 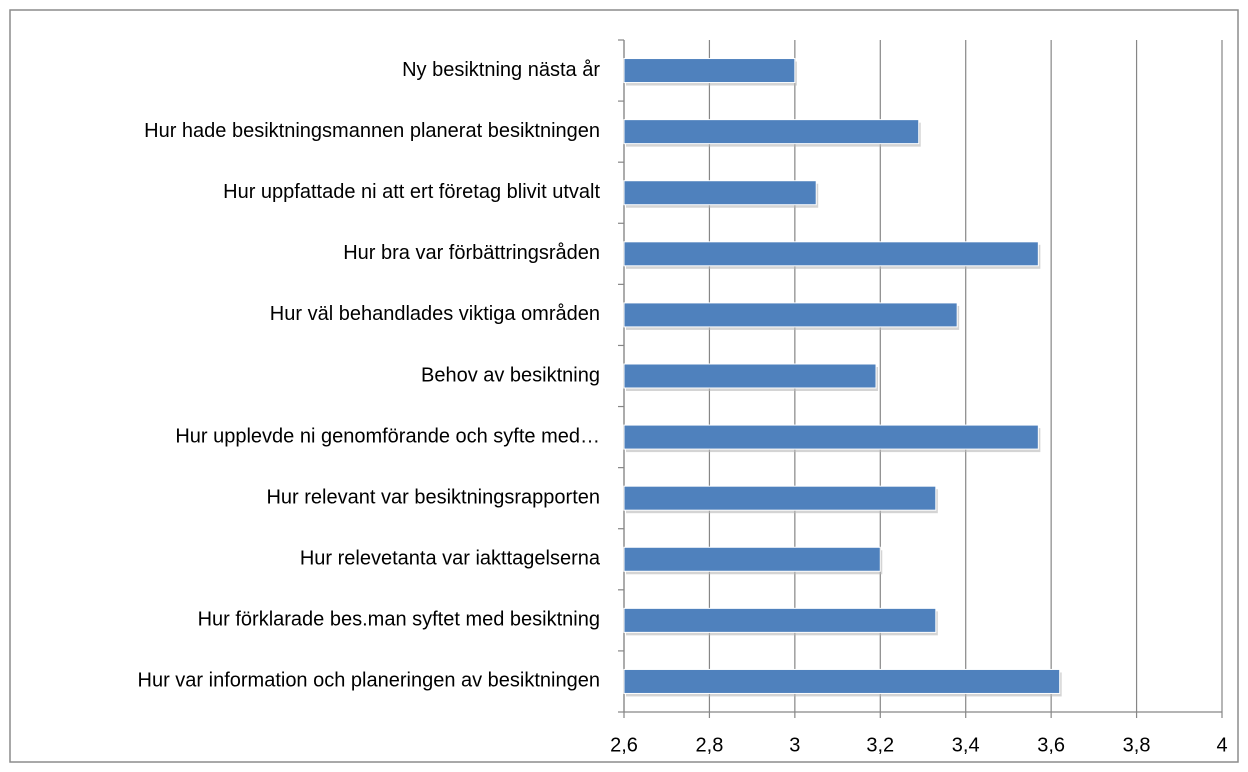 I want to click on y-tick-label: Hur väl behandlades viktiga områden, so click(x=435, y=314).